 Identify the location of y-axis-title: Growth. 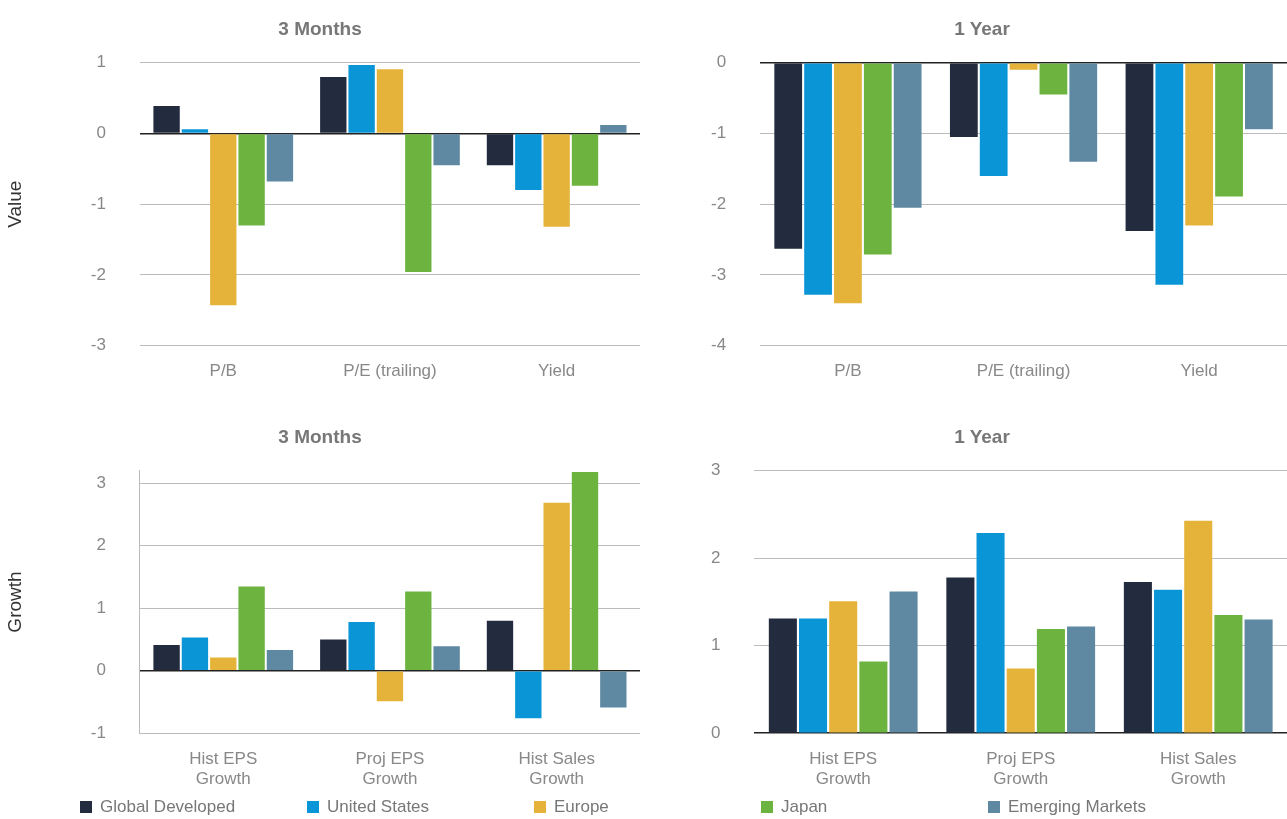
(14, 602).